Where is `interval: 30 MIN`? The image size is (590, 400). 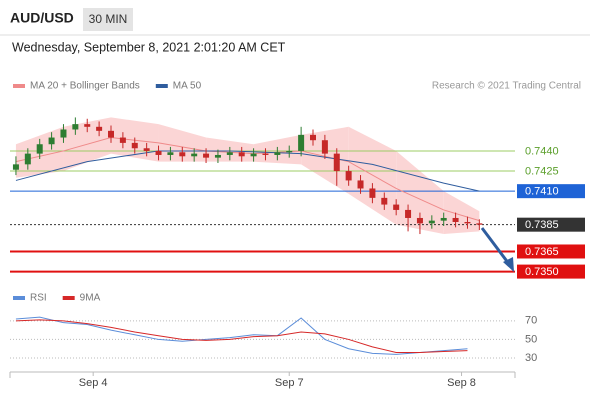
interval: 30 MIN is located at coordinates (108, 19).